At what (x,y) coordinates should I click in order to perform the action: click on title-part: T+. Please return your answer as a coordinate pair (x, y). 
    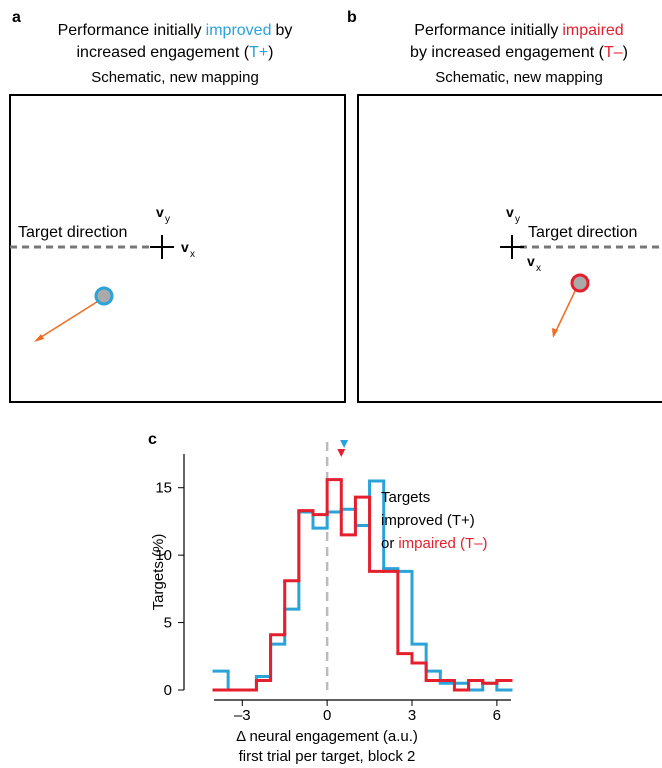
    Looking at the image, I should click on (258, 52).